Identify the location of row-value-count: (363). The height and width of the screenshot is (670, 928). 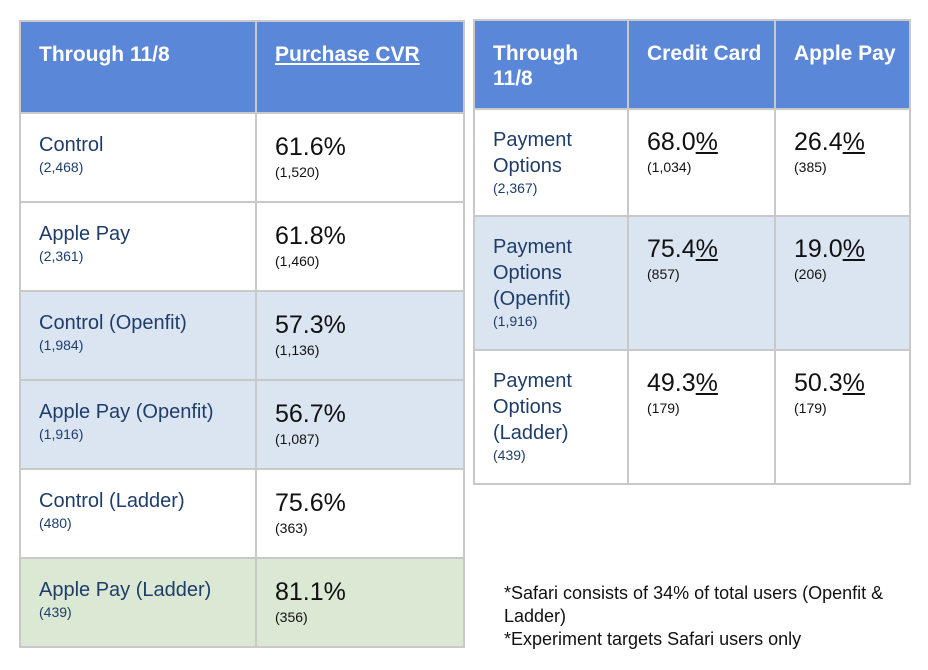
(291, 528).